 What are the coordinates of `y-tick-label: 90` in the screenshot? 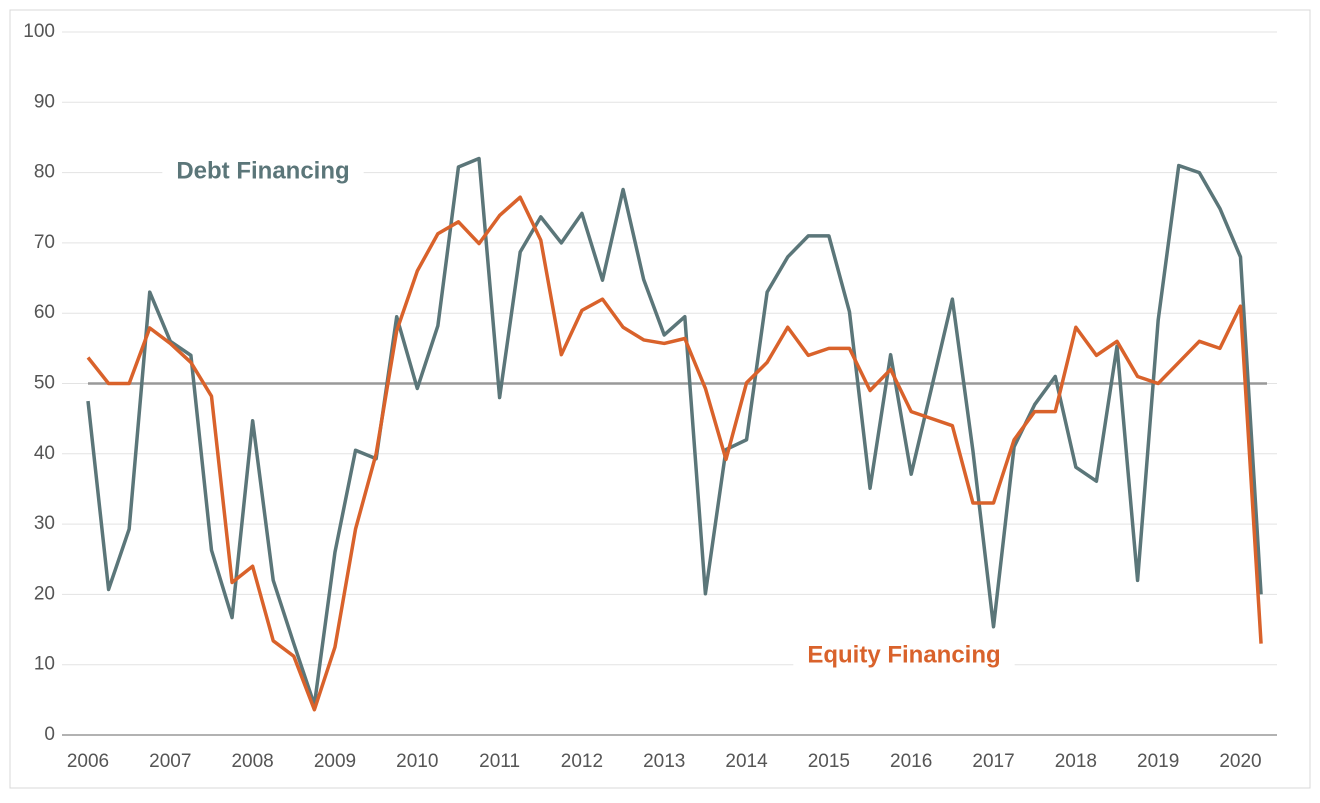 It's located at (44, 101).